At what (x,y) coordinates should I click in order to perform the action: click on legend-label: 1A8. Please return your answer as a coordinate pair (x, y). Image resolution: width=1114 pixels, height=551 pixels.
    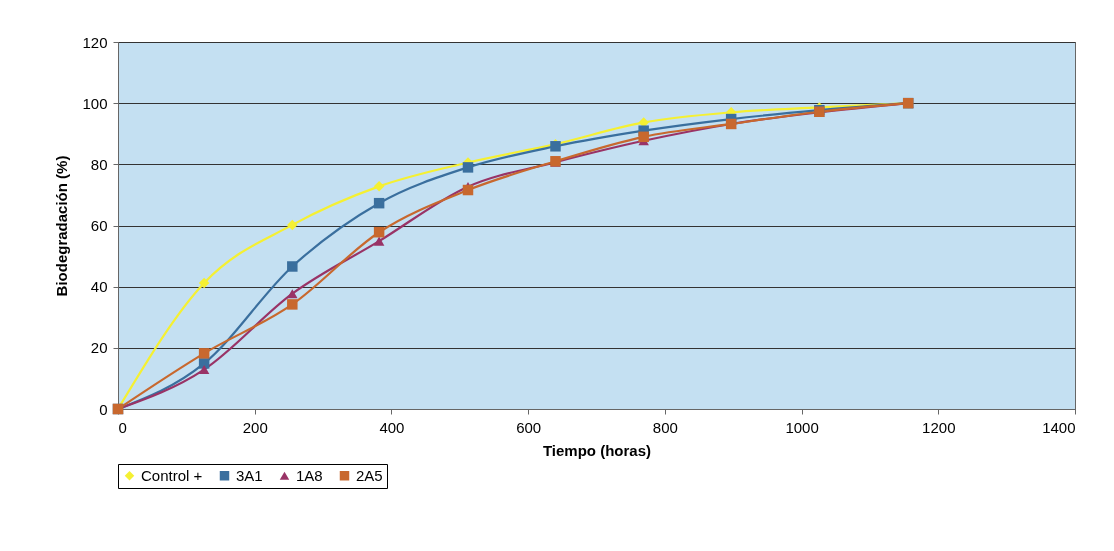
    Looking at the image, I should click on (309, 475).